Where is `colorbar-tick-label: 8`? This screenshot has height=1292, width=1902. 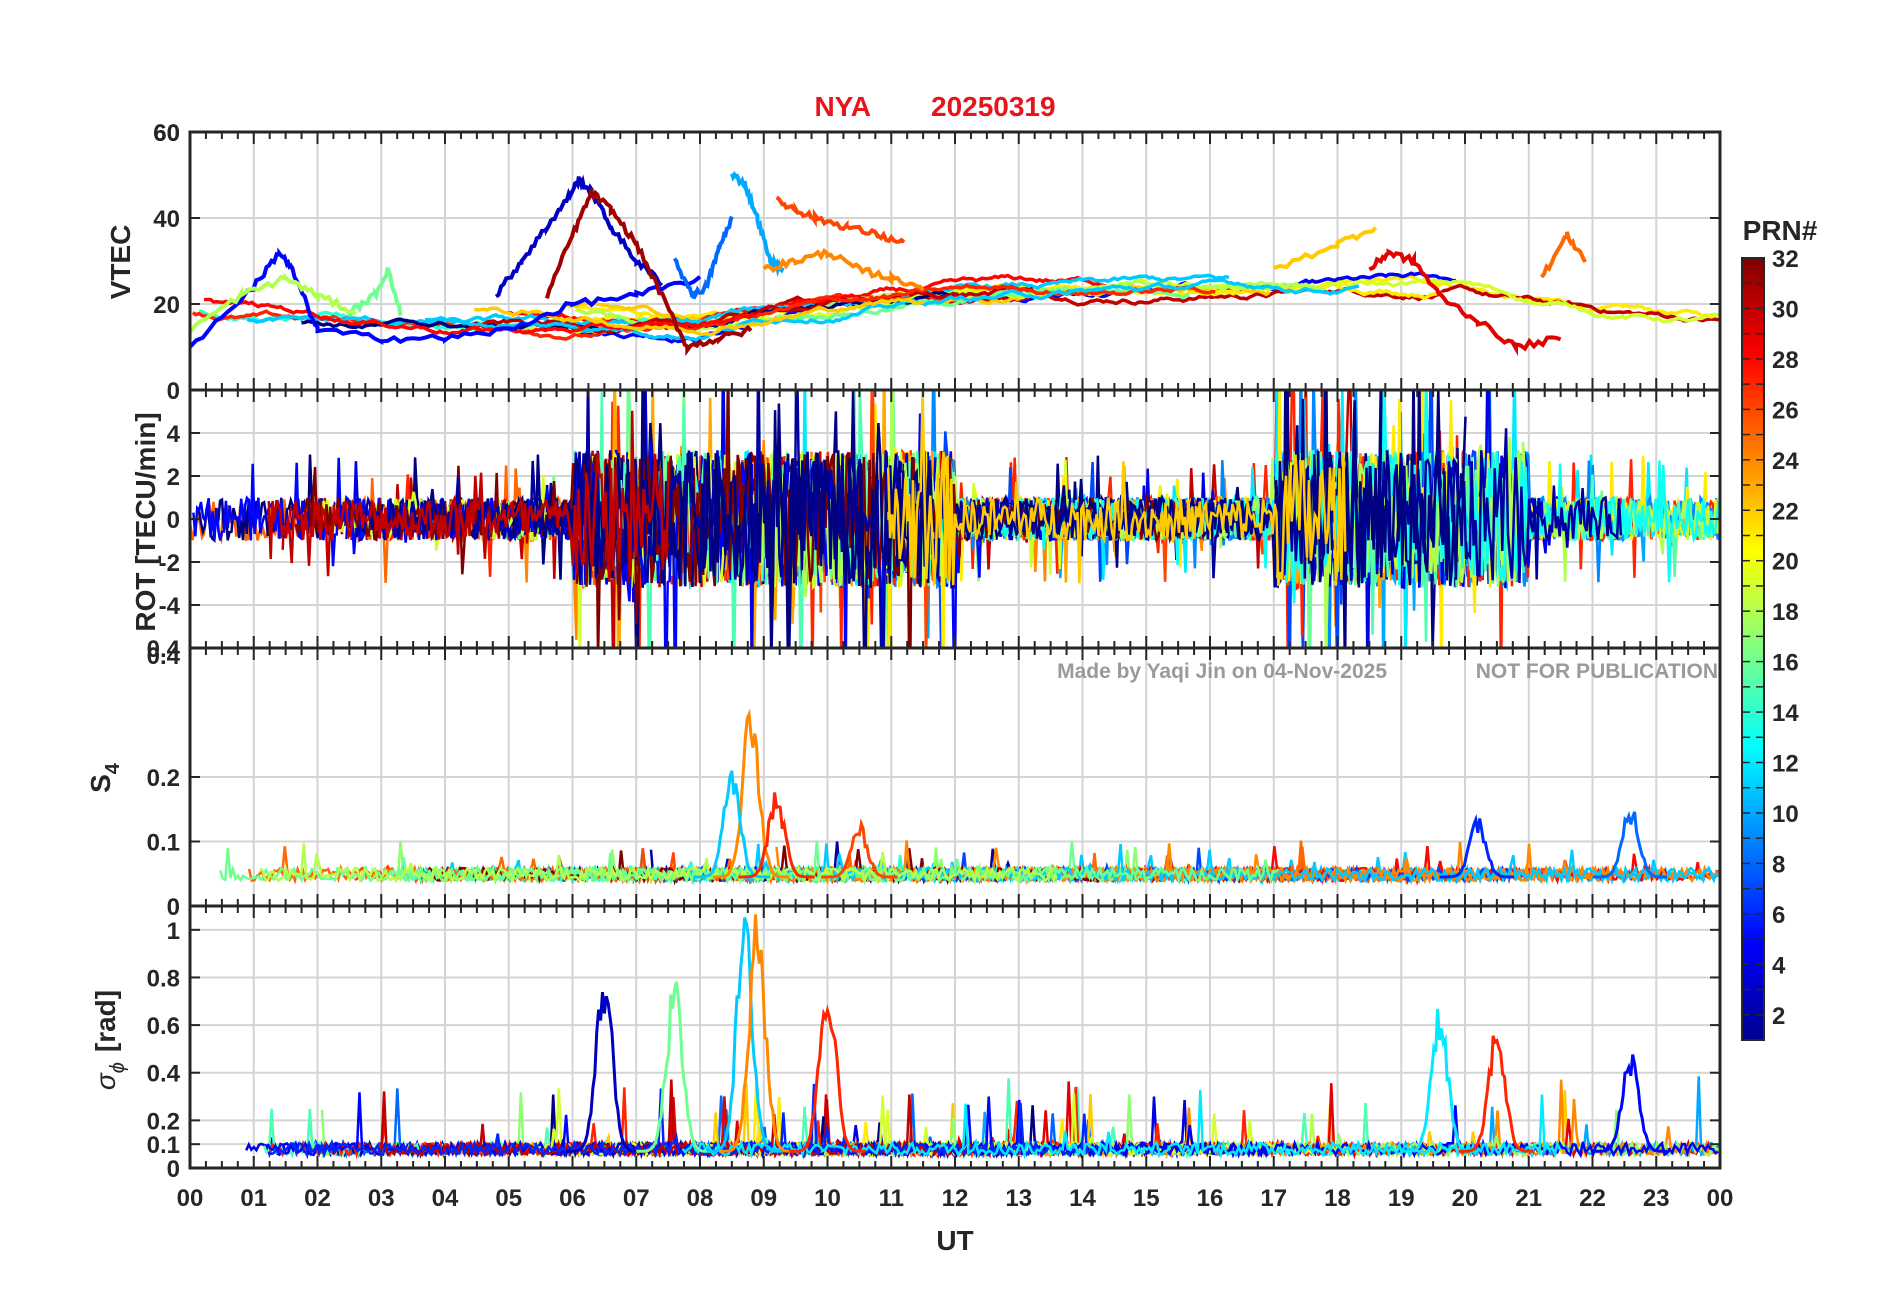 colorbar-tick-label: 8 is located at coordinates (1778, 864).